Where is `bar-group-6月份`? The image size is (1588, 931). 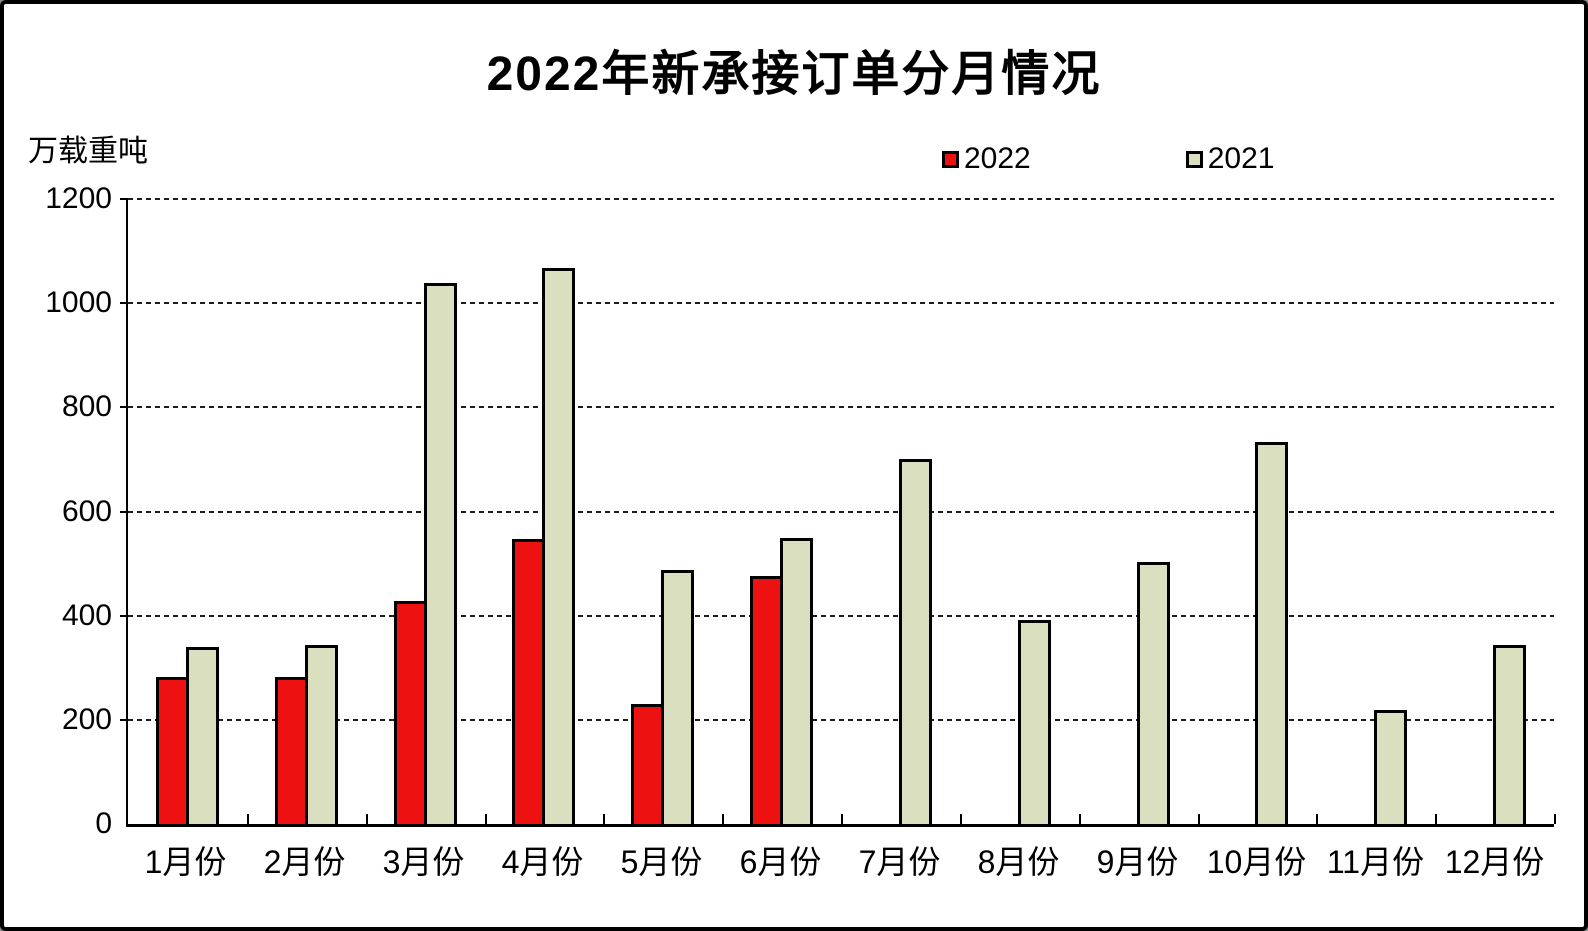 bar-group-6月份 is located at coordinates (781, 511).